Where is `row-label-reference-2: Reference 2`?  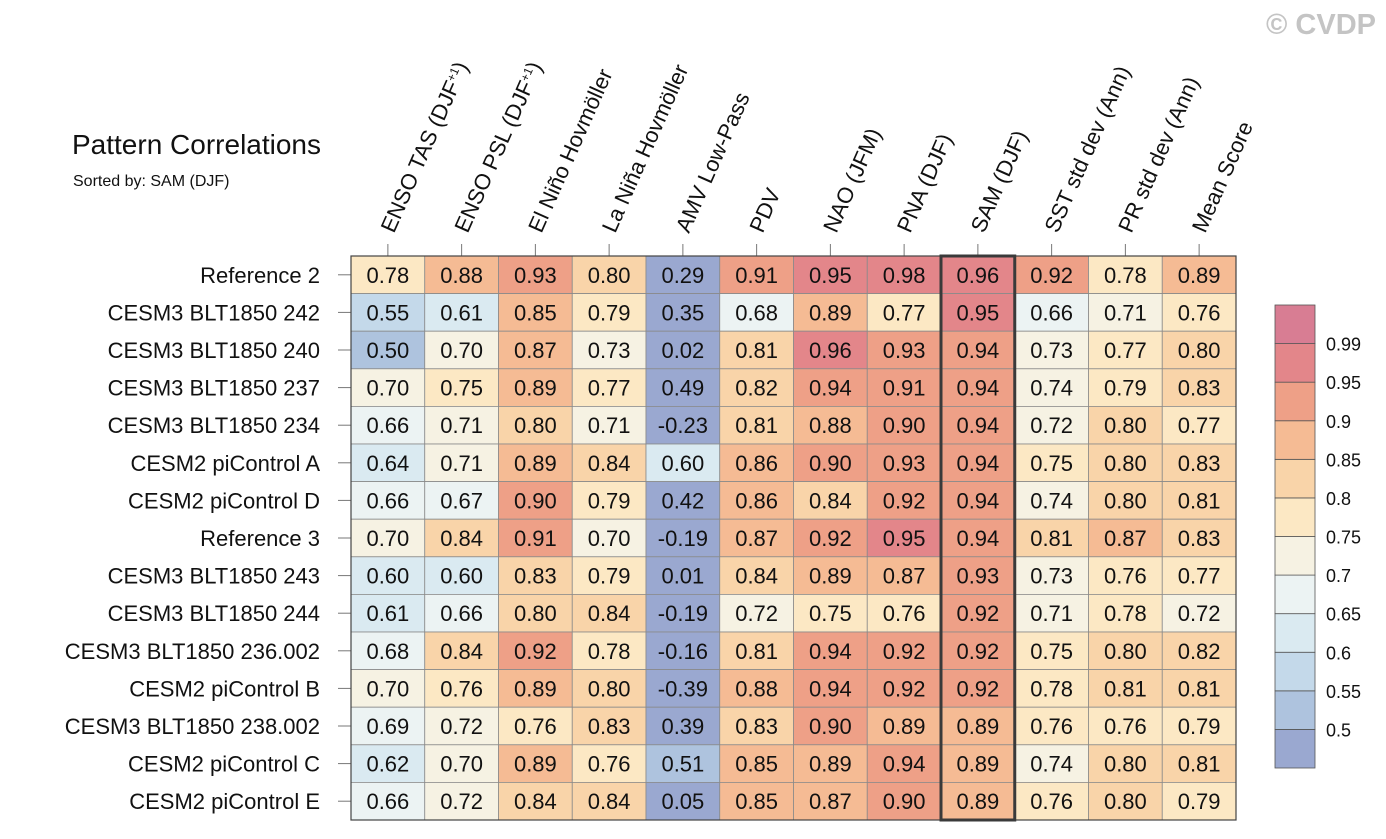 row-label-reference-2: Reference 2 is located at coordinates (260, 275).